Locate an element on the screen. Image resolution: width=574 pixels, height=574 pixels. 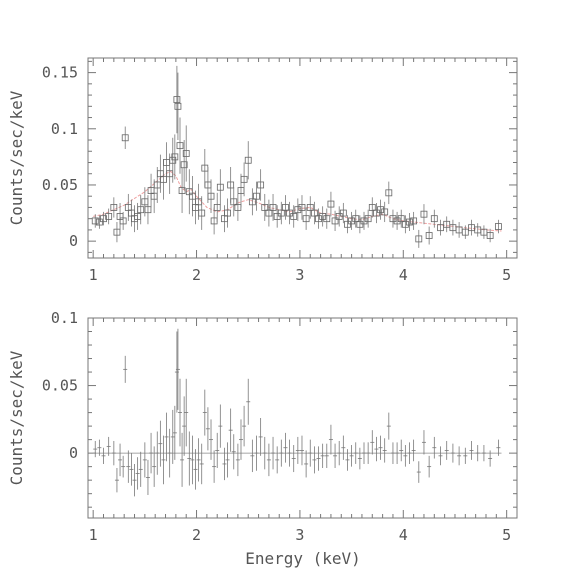
top-y-axis-label: Counts/sec/keV is located at coordinates (16, 157).